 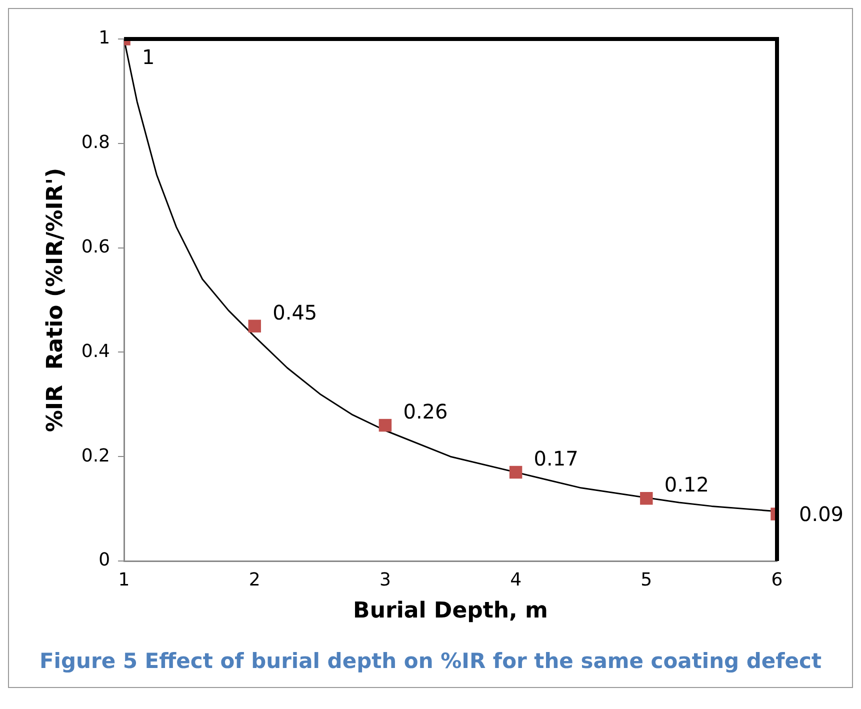 I want to click on data-label: 0.45, so click(x=295, y=312).